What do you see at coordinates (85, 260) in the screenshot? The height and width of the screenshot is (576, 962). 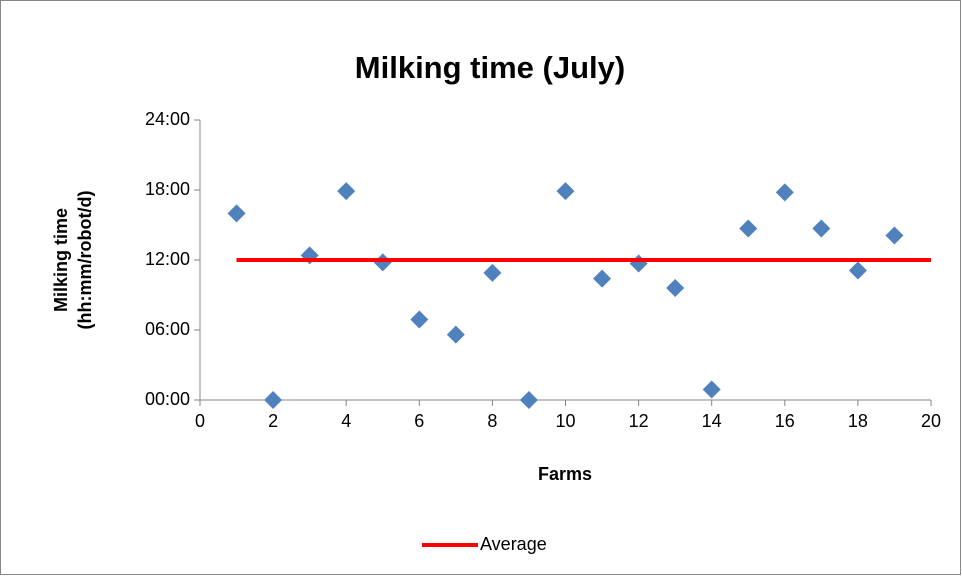 I see `y-axis-label-line: (hh:mm/robot/d)` at bounding box center [85, 260].